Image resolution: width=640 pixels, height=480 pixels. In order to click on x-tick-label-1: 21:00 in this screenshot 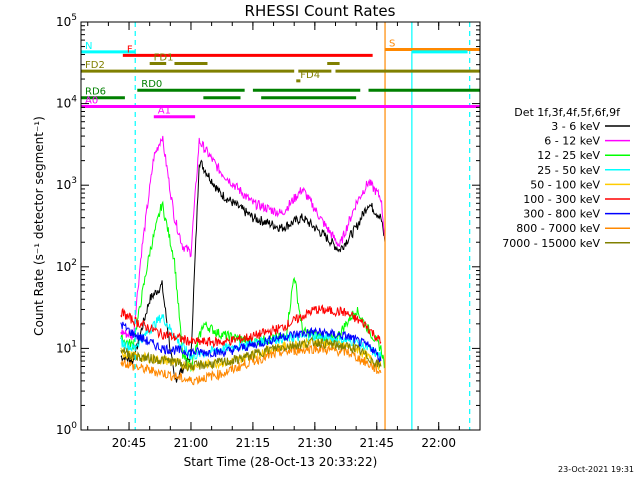, I will do `click(191, 443)`.